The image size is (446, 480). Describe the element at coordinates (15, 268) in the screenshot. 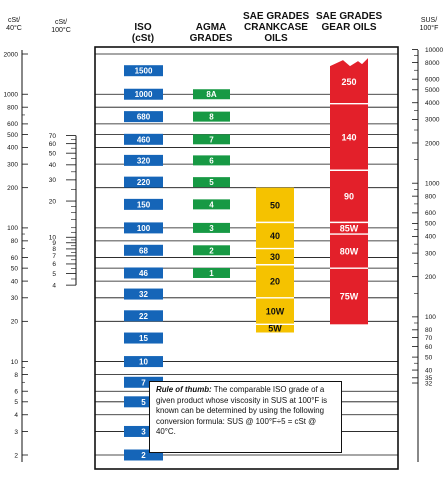

I see `cst40-tick-label: 50` at that location.